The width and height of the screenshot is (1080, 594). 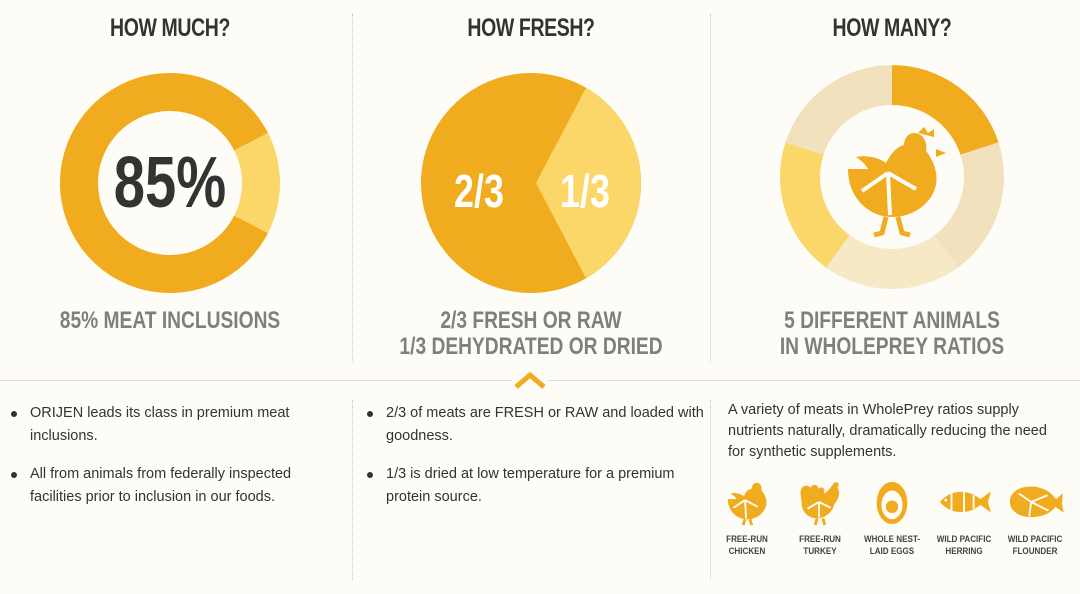 I want to click on donut-center-label: 85%, so click(x=170, y=182).